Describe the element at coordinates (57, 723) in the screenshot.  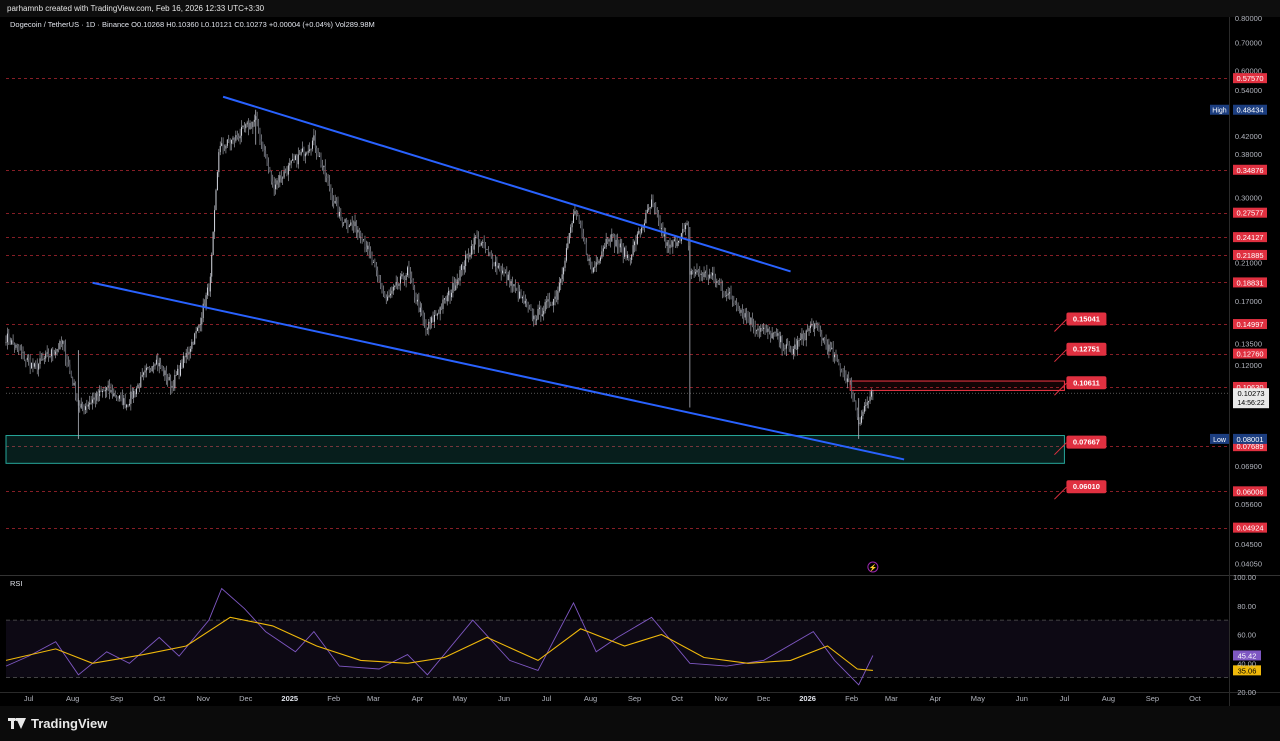
I see `tradingview-logo: TradingView` at that location.